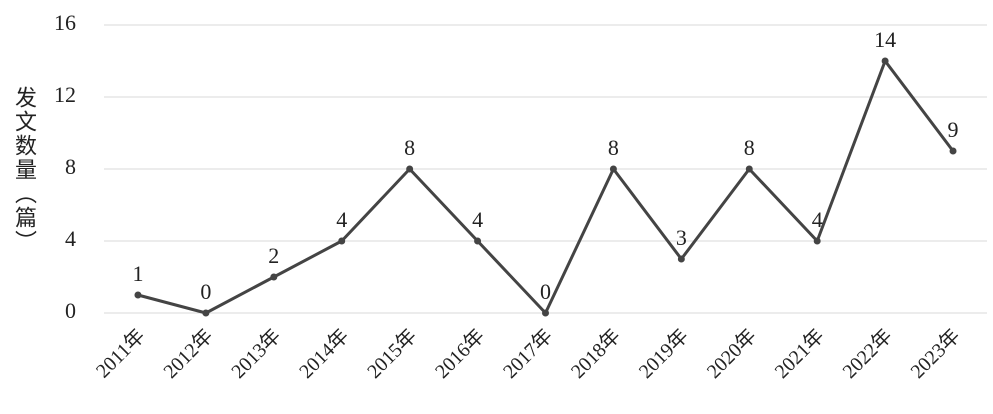 The height and width of the screenshot is (414, 993). Describe the element at coordinates (137, 273) in the screenshot. I see `data-label: 1` at that location.